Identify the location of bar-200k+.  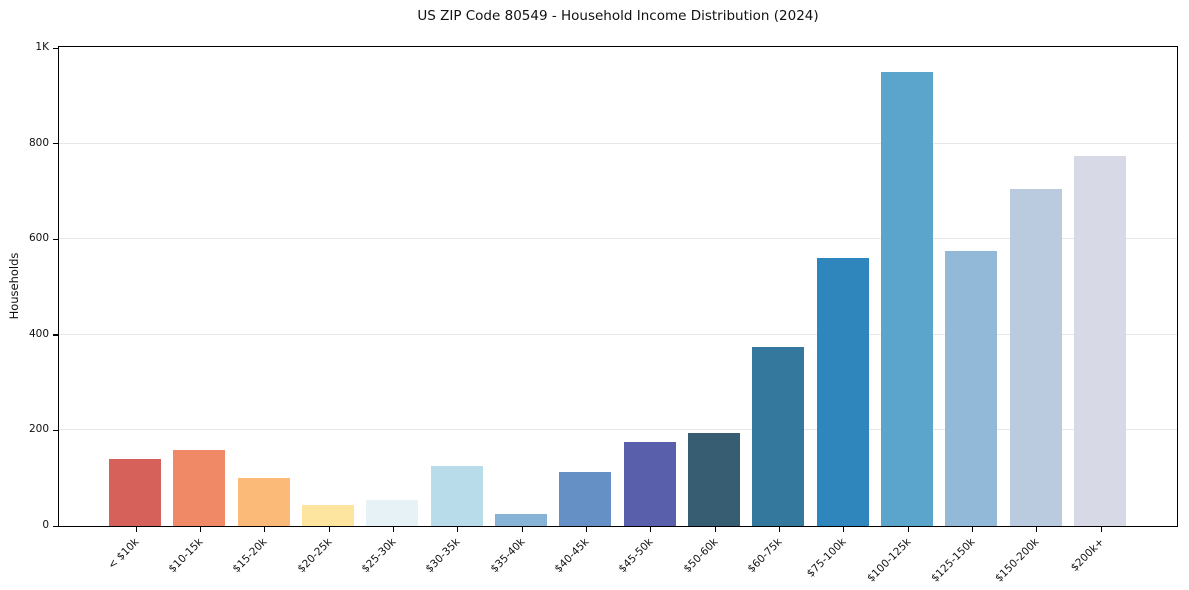
(1100, 340).